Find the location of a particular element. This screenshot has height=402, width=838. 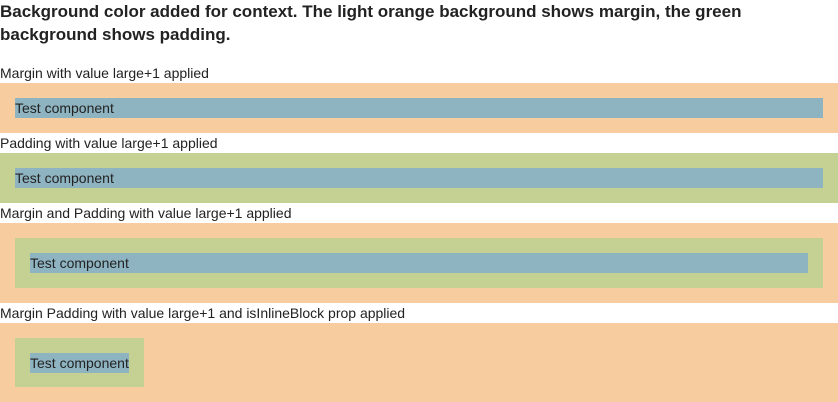

margin-area: Test component is located at coordinates (419, 108).